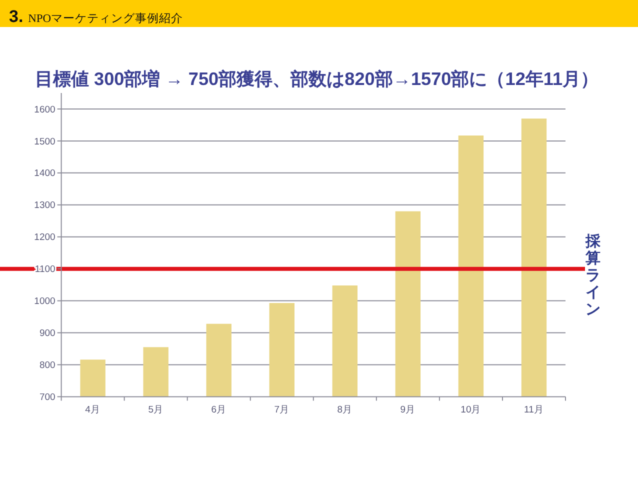 Image resolution: width=638 pixels, height=479 pixels. I want to click on y-tick-label: 1300, so click(45, 206).